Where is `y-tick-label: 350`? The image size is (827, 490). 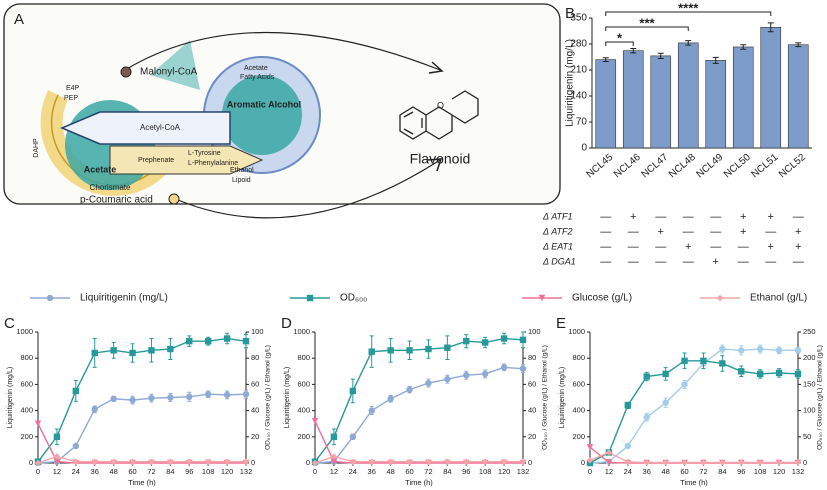
y-tick-label: 350 is located at coordinates (578, 18).